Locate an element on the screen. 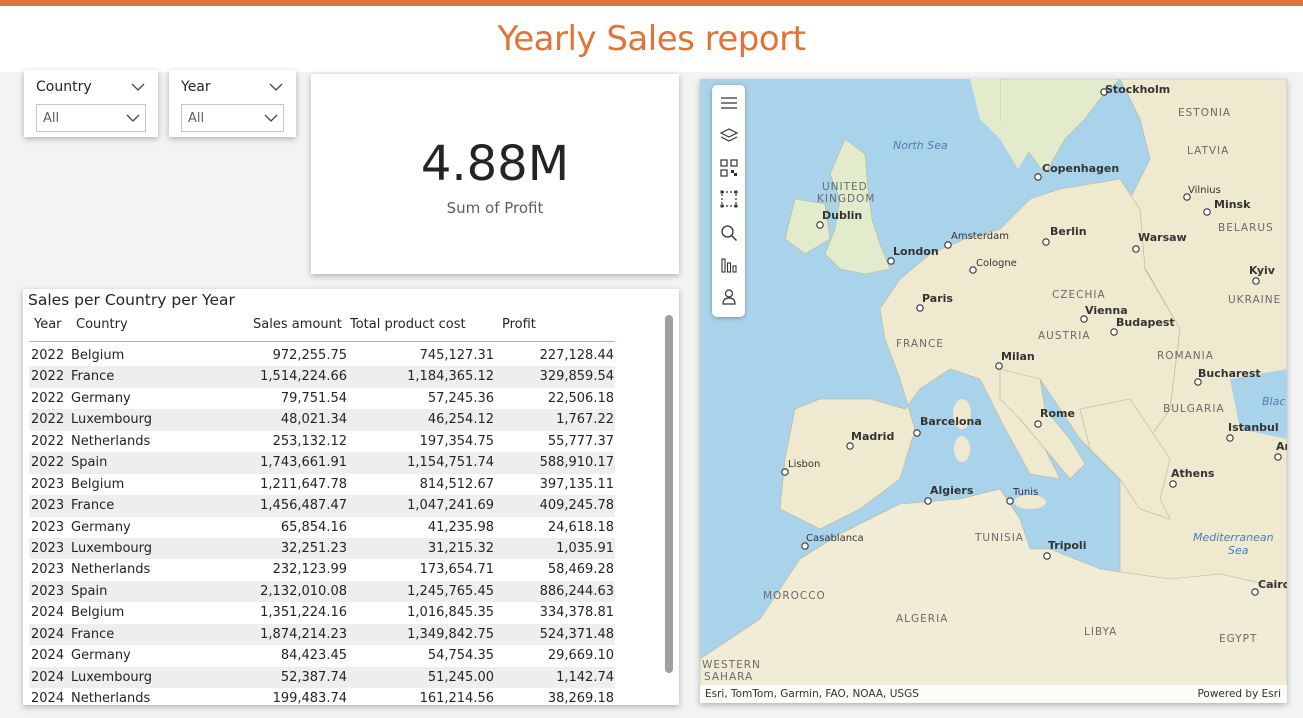  column-header-cost: Total product cost is located at coordinates (408, 324).